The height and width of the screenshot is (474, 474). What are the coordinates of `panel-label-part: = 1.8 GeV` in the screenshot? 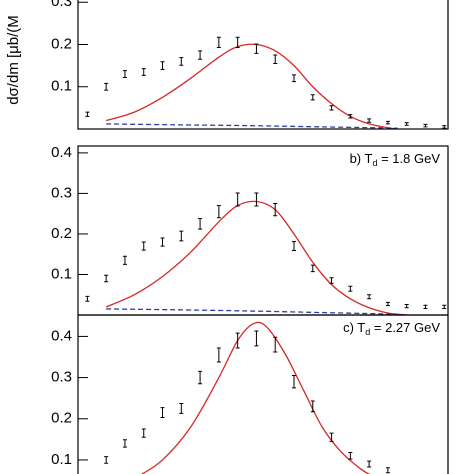 It's located at (408, 158).